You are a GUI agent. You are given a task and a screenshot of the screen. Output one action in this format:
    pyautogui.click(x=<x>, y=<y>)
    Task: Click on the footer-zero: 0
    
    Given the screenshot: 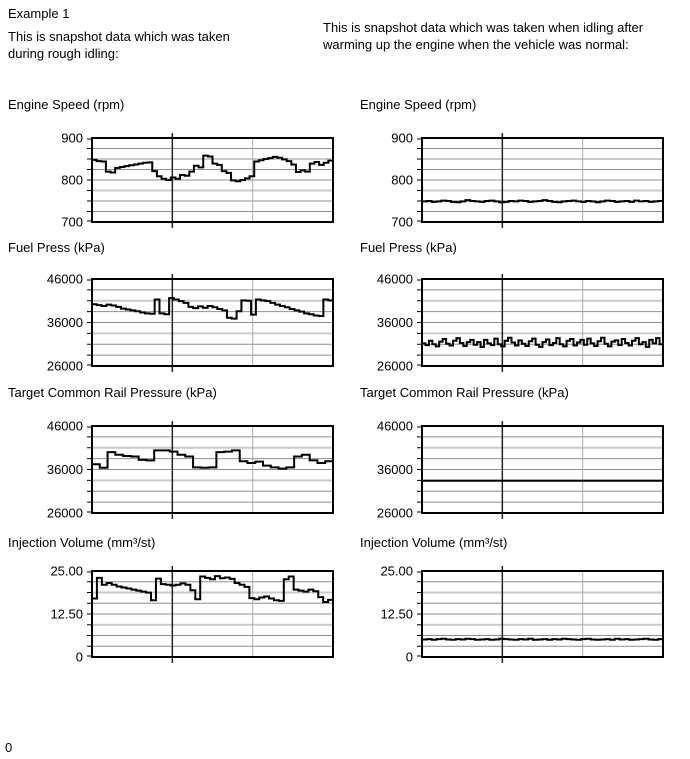 What is the action you would take?
    pyautogui.click(x=9, y=747)
    